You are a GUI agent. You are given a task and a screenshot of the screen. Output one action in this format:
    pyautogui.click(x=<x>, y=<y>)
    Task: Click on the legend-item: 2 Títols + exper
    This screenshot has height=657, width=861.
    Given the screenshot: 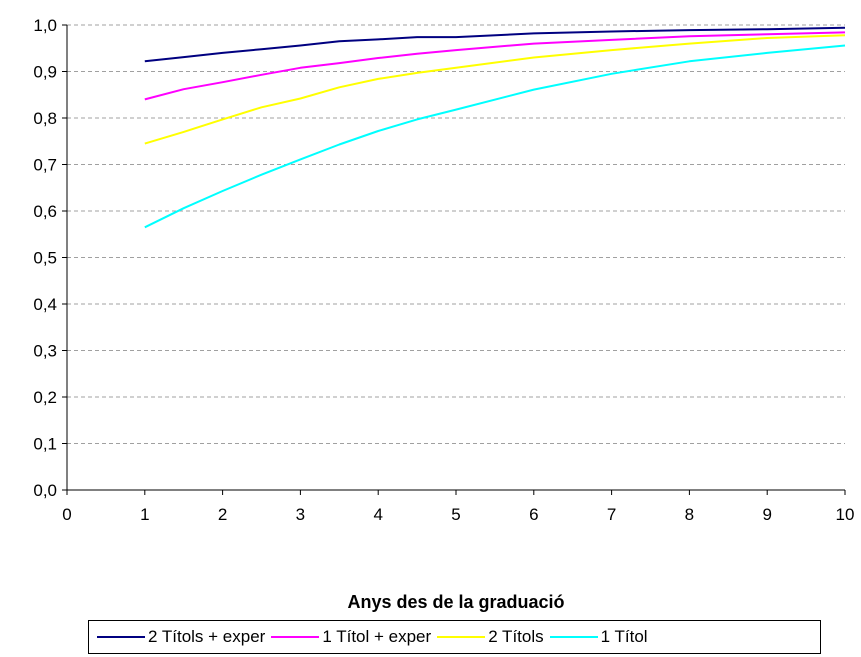 What is the action you would take?
    pyautogui.click(x=181, y=637)
    